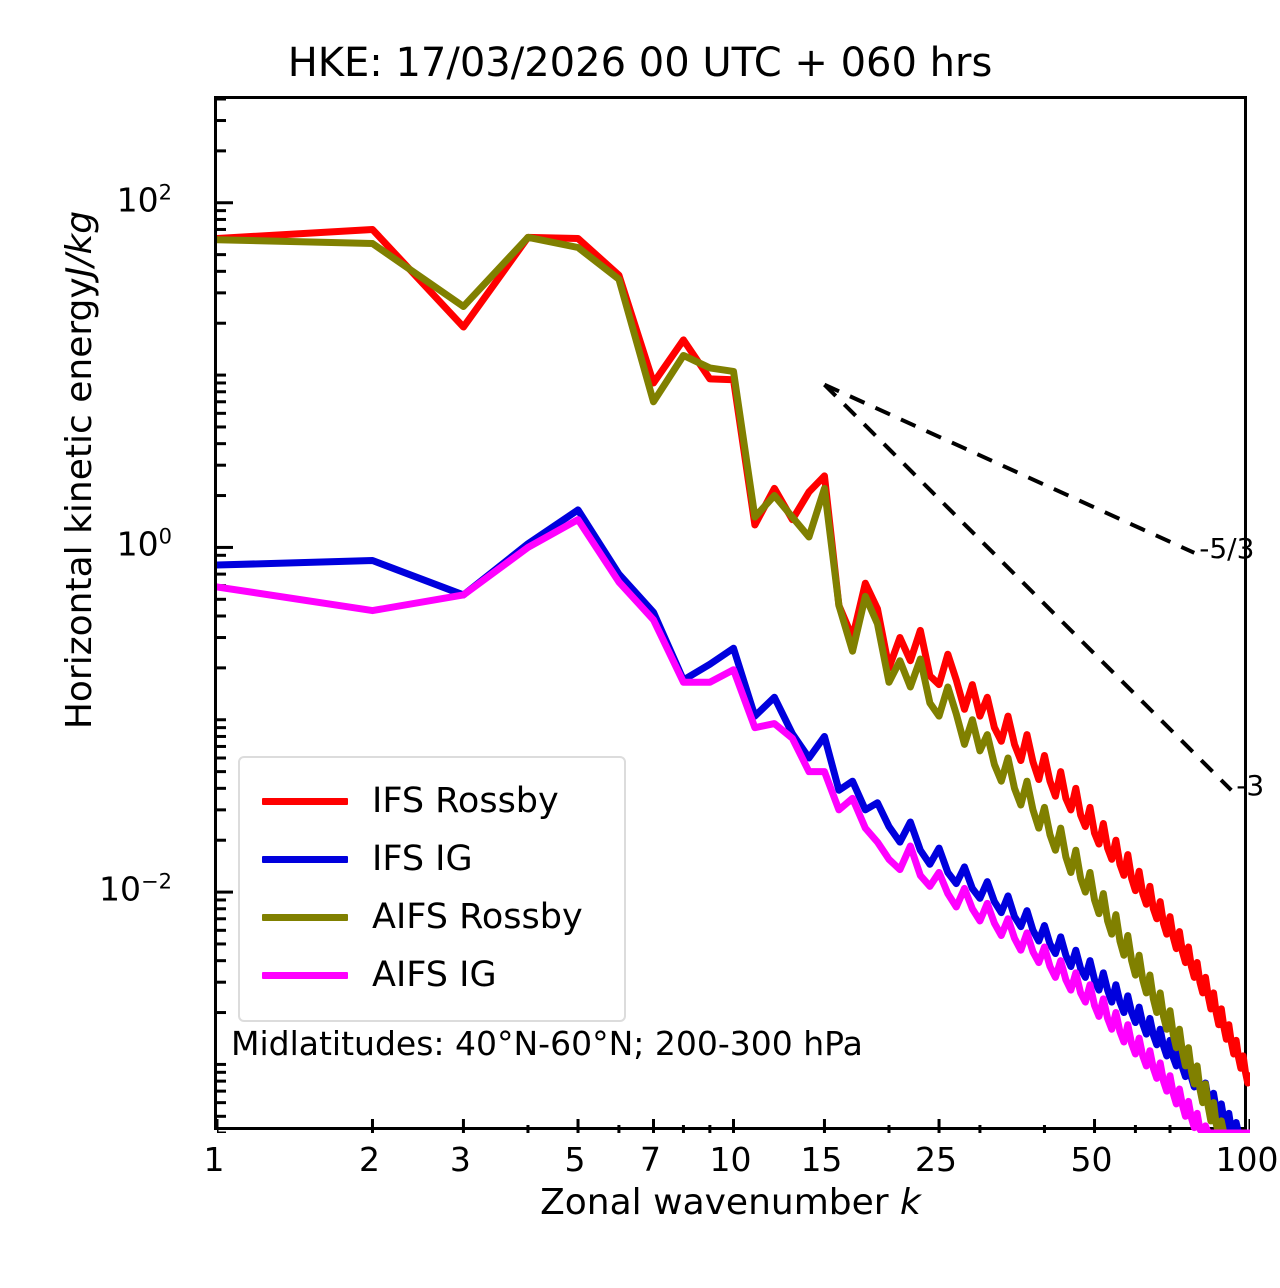  Describe the element at coordinates (821, 1159) in the screenshot. I see `x-tick-label: 15` at that location.